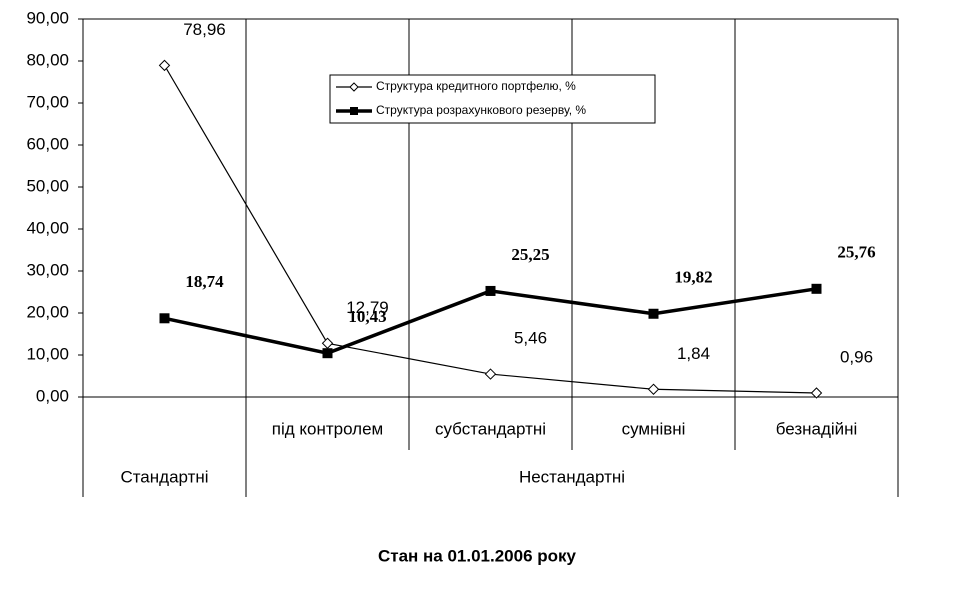  Describe the element at coordinates (47, 59) in the screenshot. I see `y-tick-label: 80,00` at that location.